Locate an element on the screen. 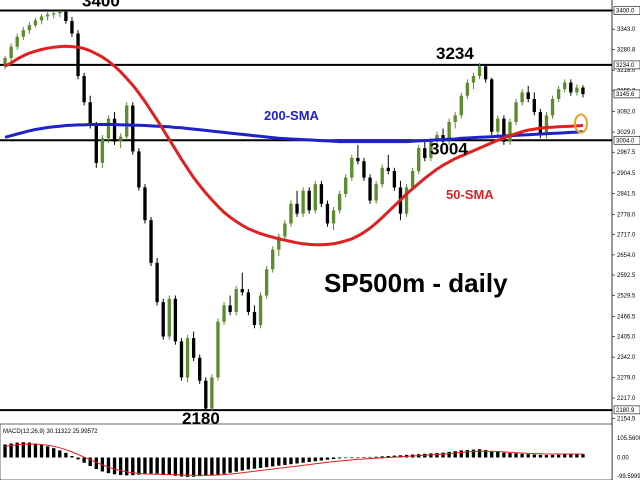  y-tick-label: 2217.0 is located at coordinates (626, 399).